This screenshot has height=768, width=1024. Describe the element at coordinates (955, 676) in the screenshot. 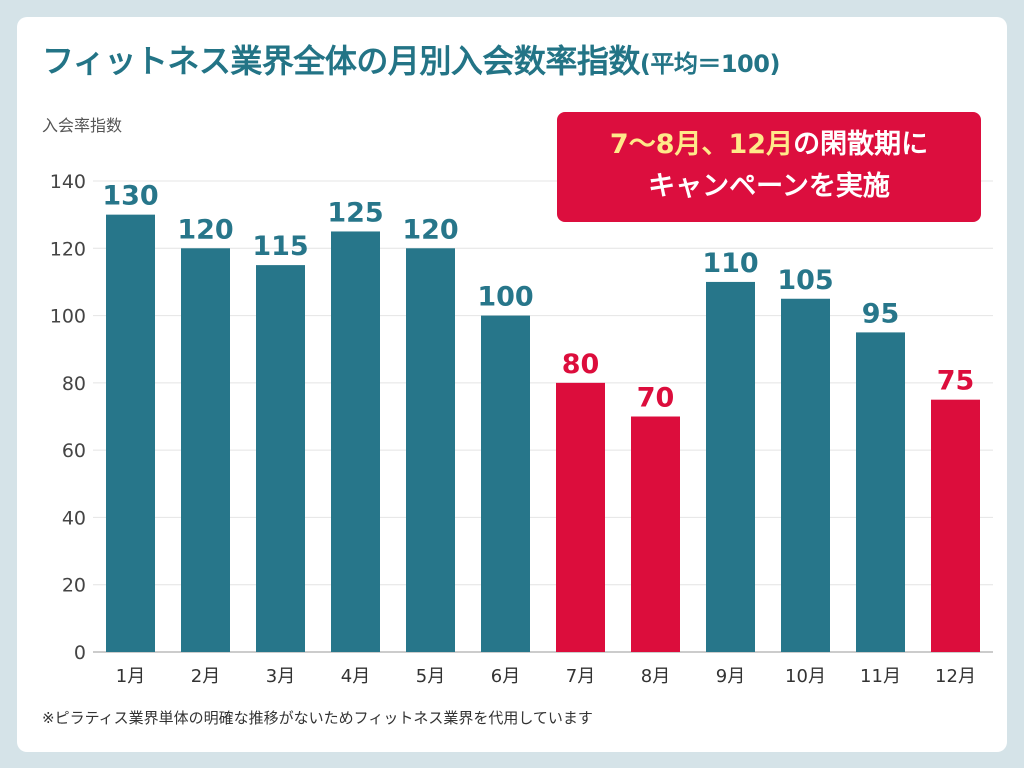

I see `x-tick-label: 12月` at that location.